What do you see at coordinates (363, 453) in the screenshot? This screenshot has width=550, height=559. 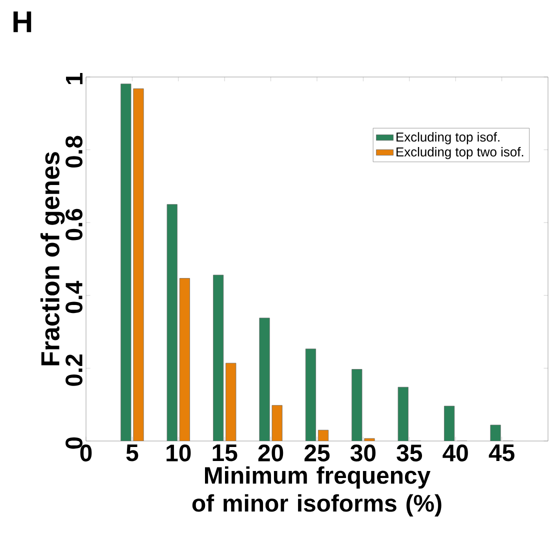 I see `x-tick-label: 30` at bounding box center [363, 453].